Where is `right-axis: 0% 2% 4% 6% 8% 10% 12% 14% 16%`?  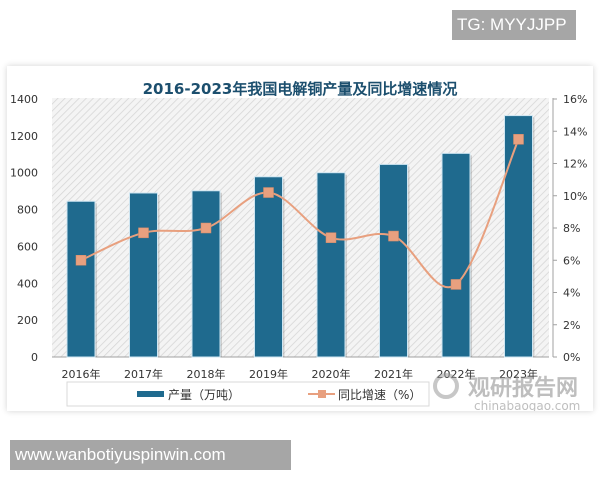 right-axis: 0% 2% 4% 6% 8% 10% 12% 14% 16% is located at coordinates (570, 228).